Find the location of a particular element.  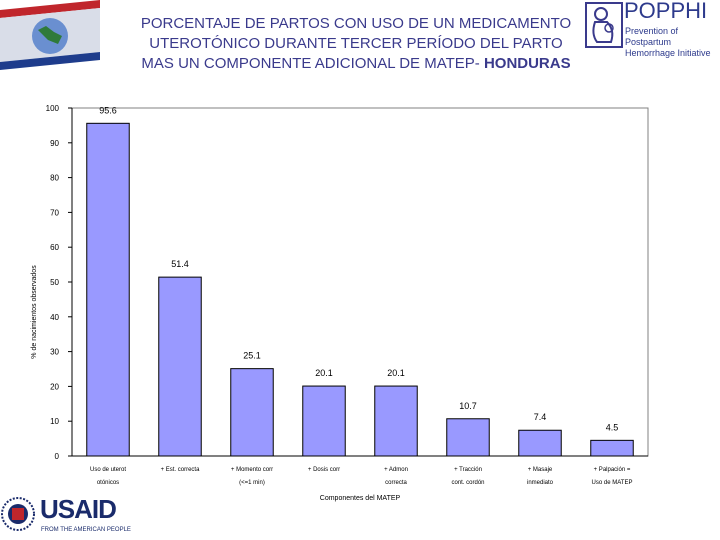

category-label: Uso de uterot is located at coordinates (108, 470).